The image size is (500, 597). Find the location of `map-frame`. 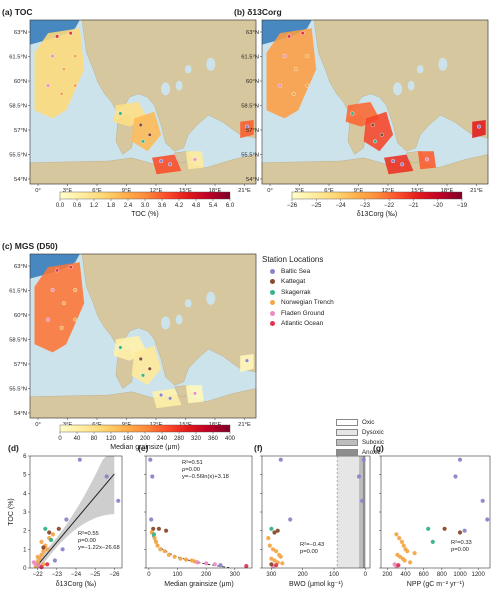

map-frame is located at coordinates (143, 336).